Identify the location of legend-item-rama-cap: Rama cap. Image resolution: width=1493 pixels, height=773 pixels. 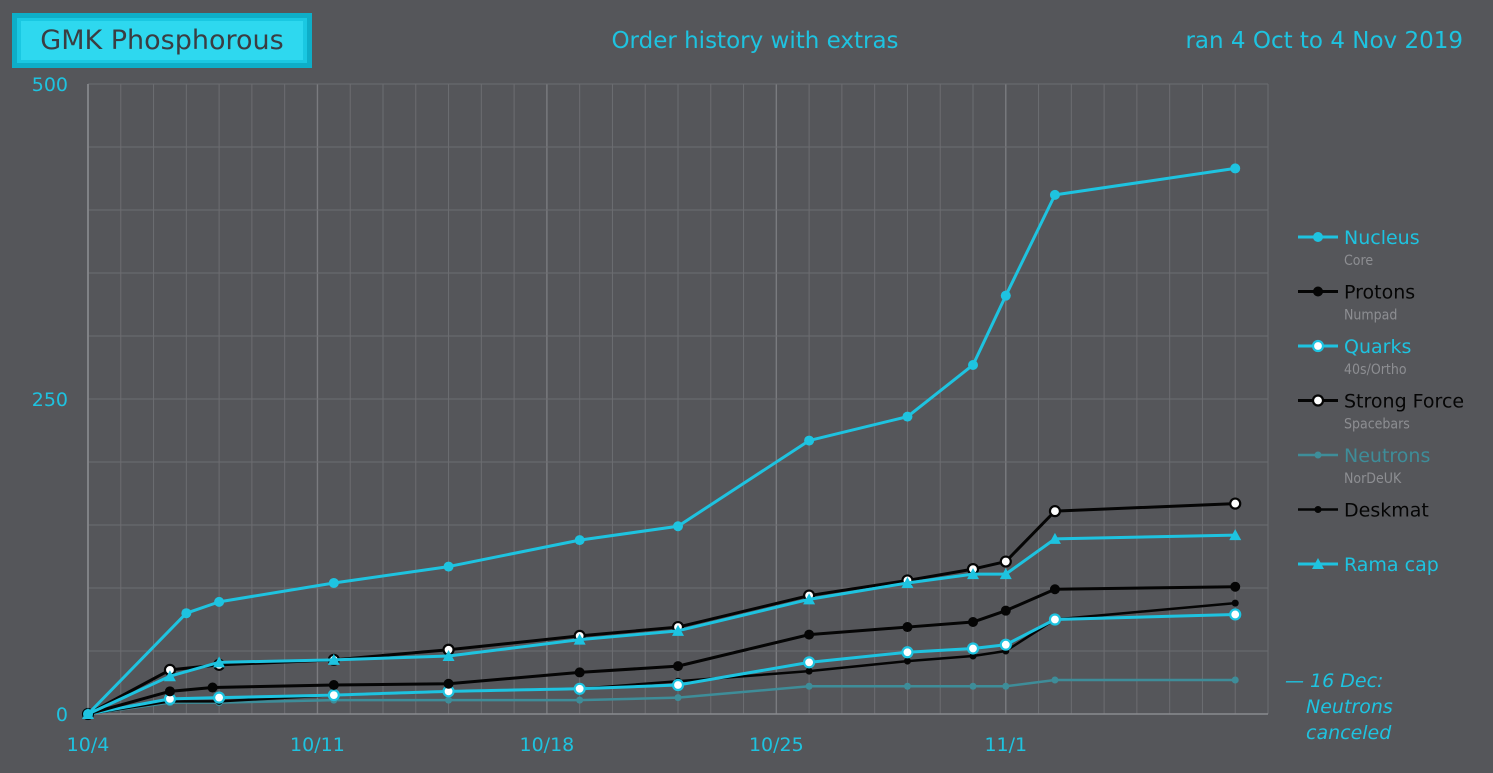
(1368, 565).